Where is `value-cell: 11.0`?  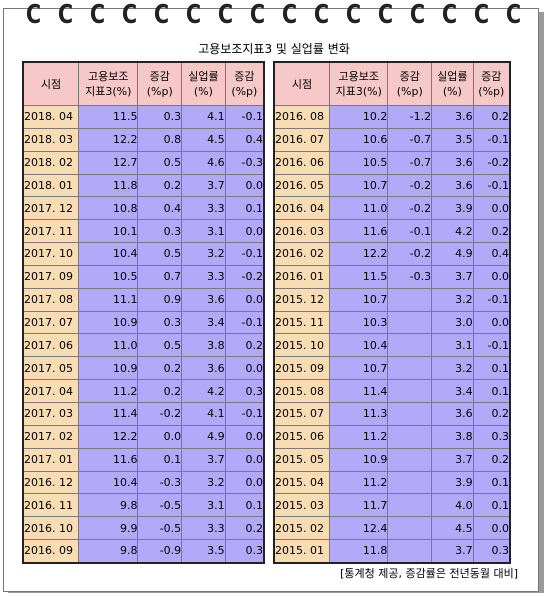 value-cell: 11.0 is located at coordinates (108, 345).